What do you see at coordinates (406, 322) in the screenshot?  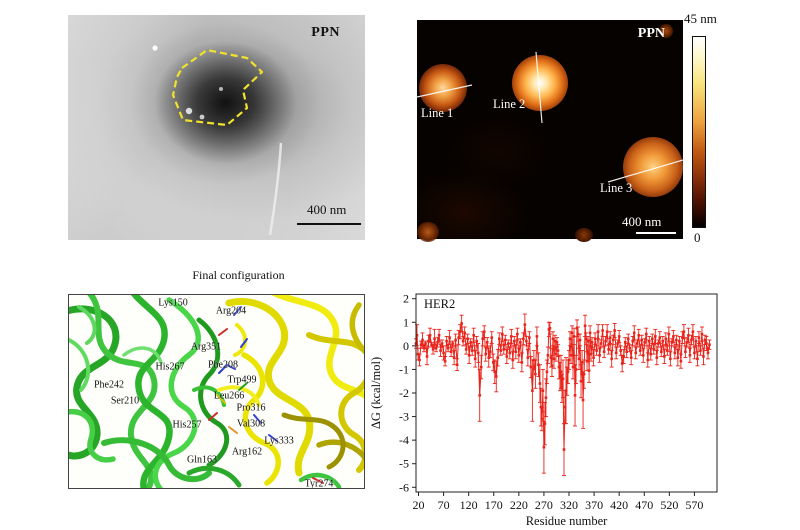 I see `y-tick-label: 1` at bounding box center [406, 322].